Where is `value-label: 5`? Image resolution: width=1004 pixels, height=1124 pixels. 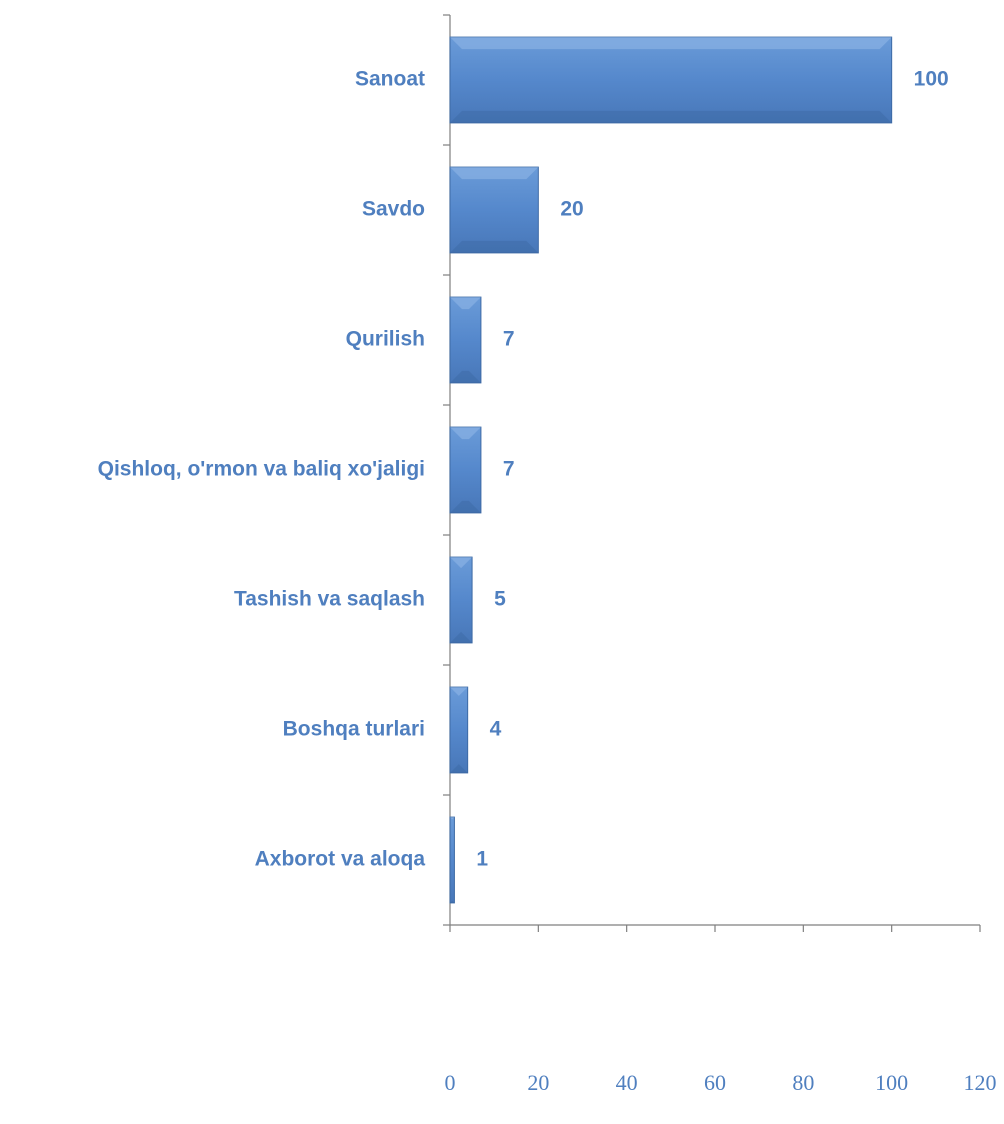
value-label: 5 is located at coordinates (500, 599).